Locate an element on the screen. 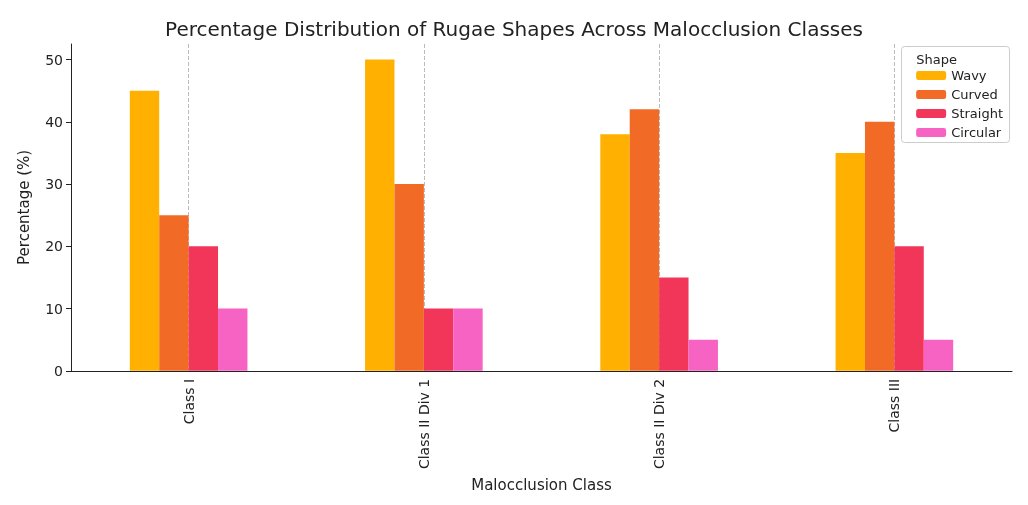 The width and height of the screenshot is (1028, 505). y-tick-label: 40 is located at coordinates (54, 121).